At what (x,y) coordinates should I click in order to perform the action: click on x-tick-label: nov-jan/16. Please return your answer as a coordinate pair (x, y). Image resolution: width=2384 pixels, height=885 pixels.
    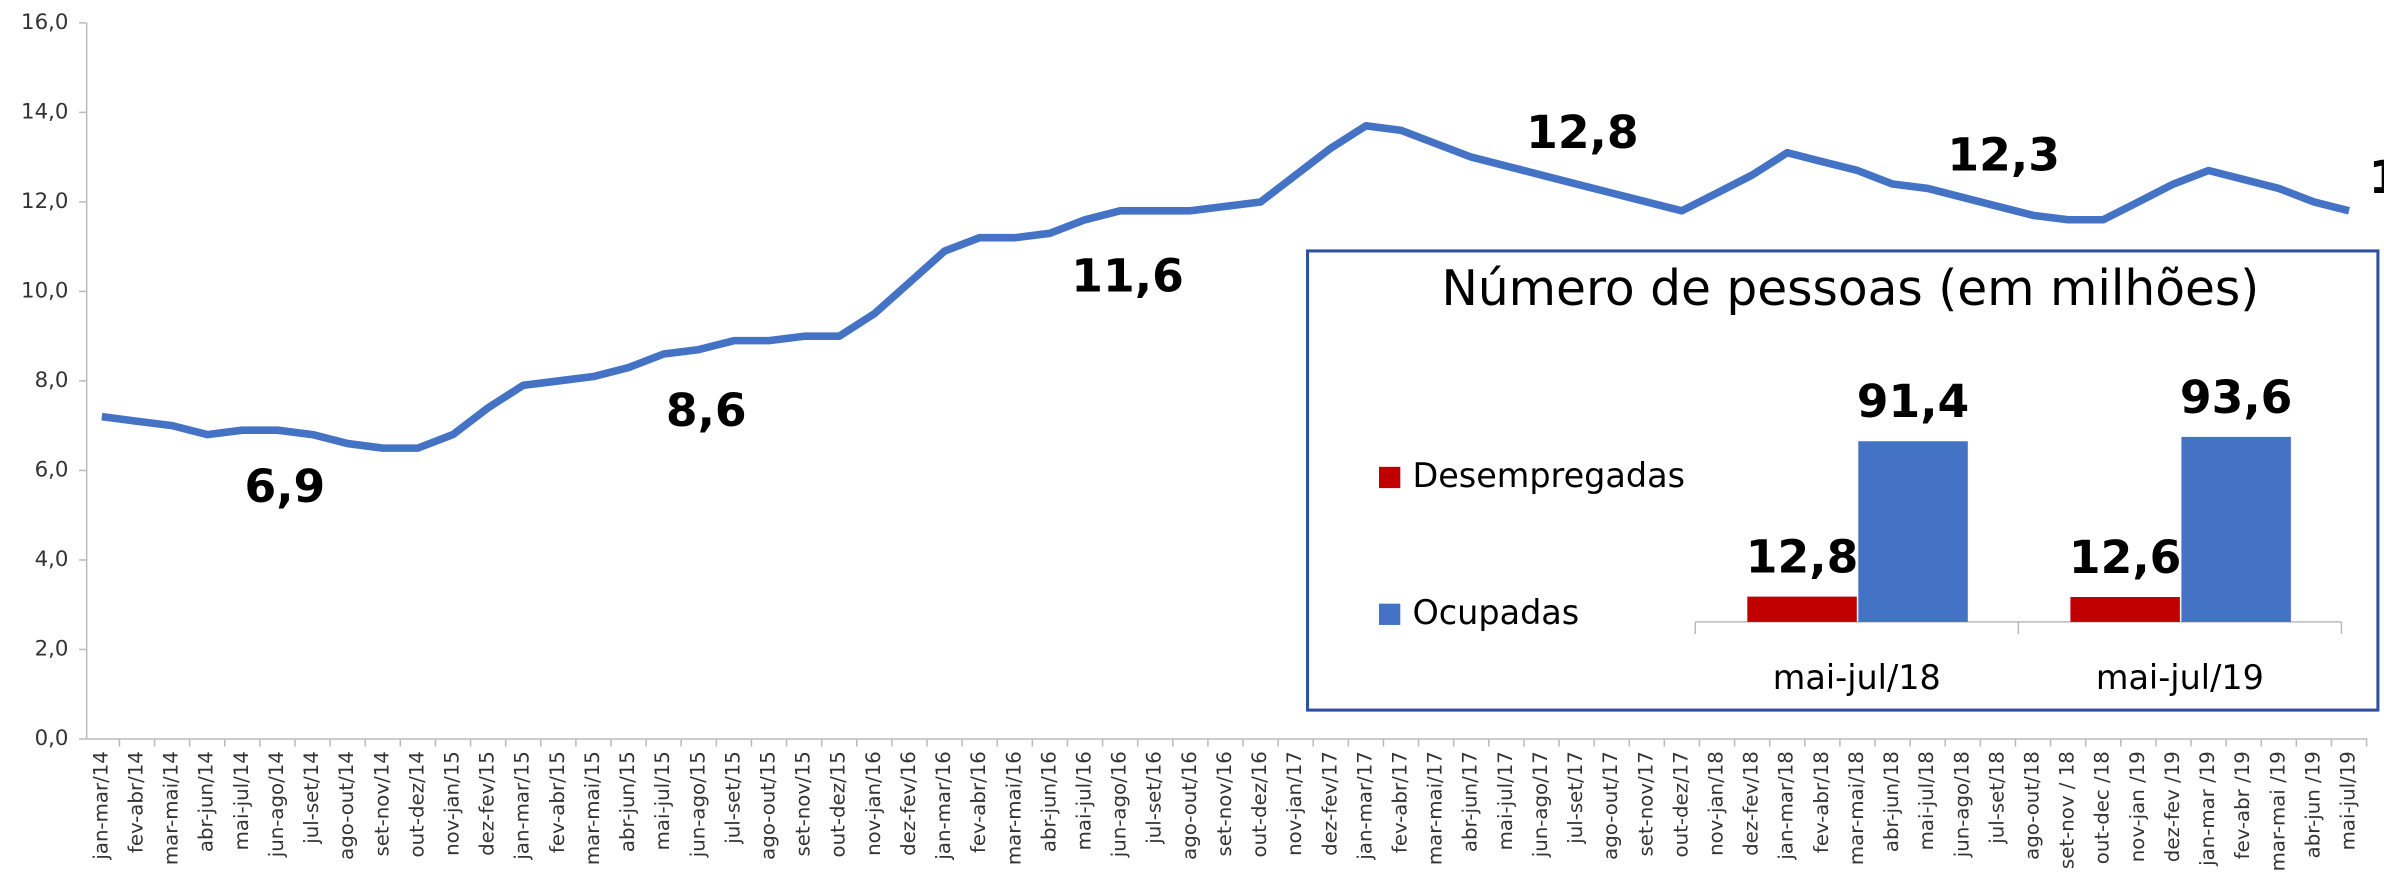
    Looking at the image, I should click on (873, 803).